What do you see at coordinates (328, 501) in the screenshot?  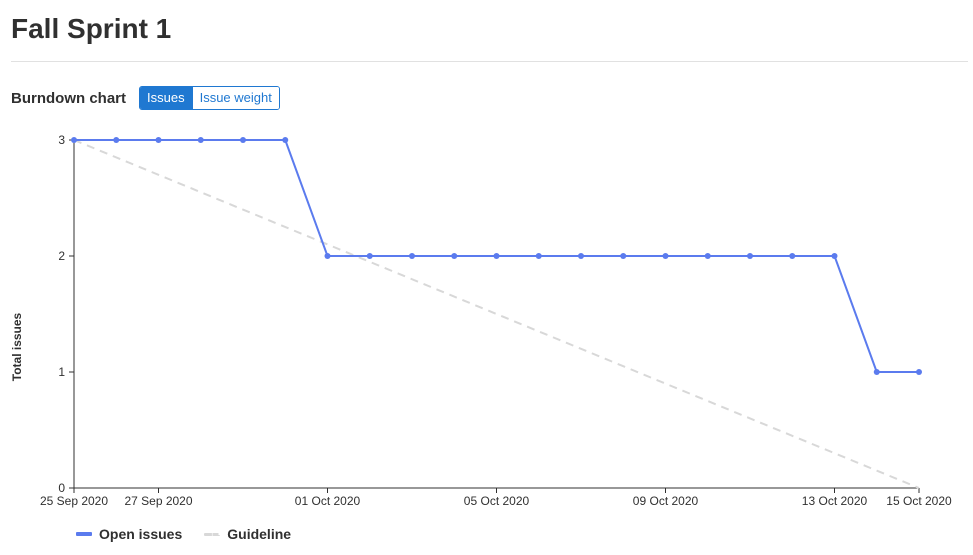 I see `x-tick-label-2: 01 Oct 2020` at bounding box center [328, 501].